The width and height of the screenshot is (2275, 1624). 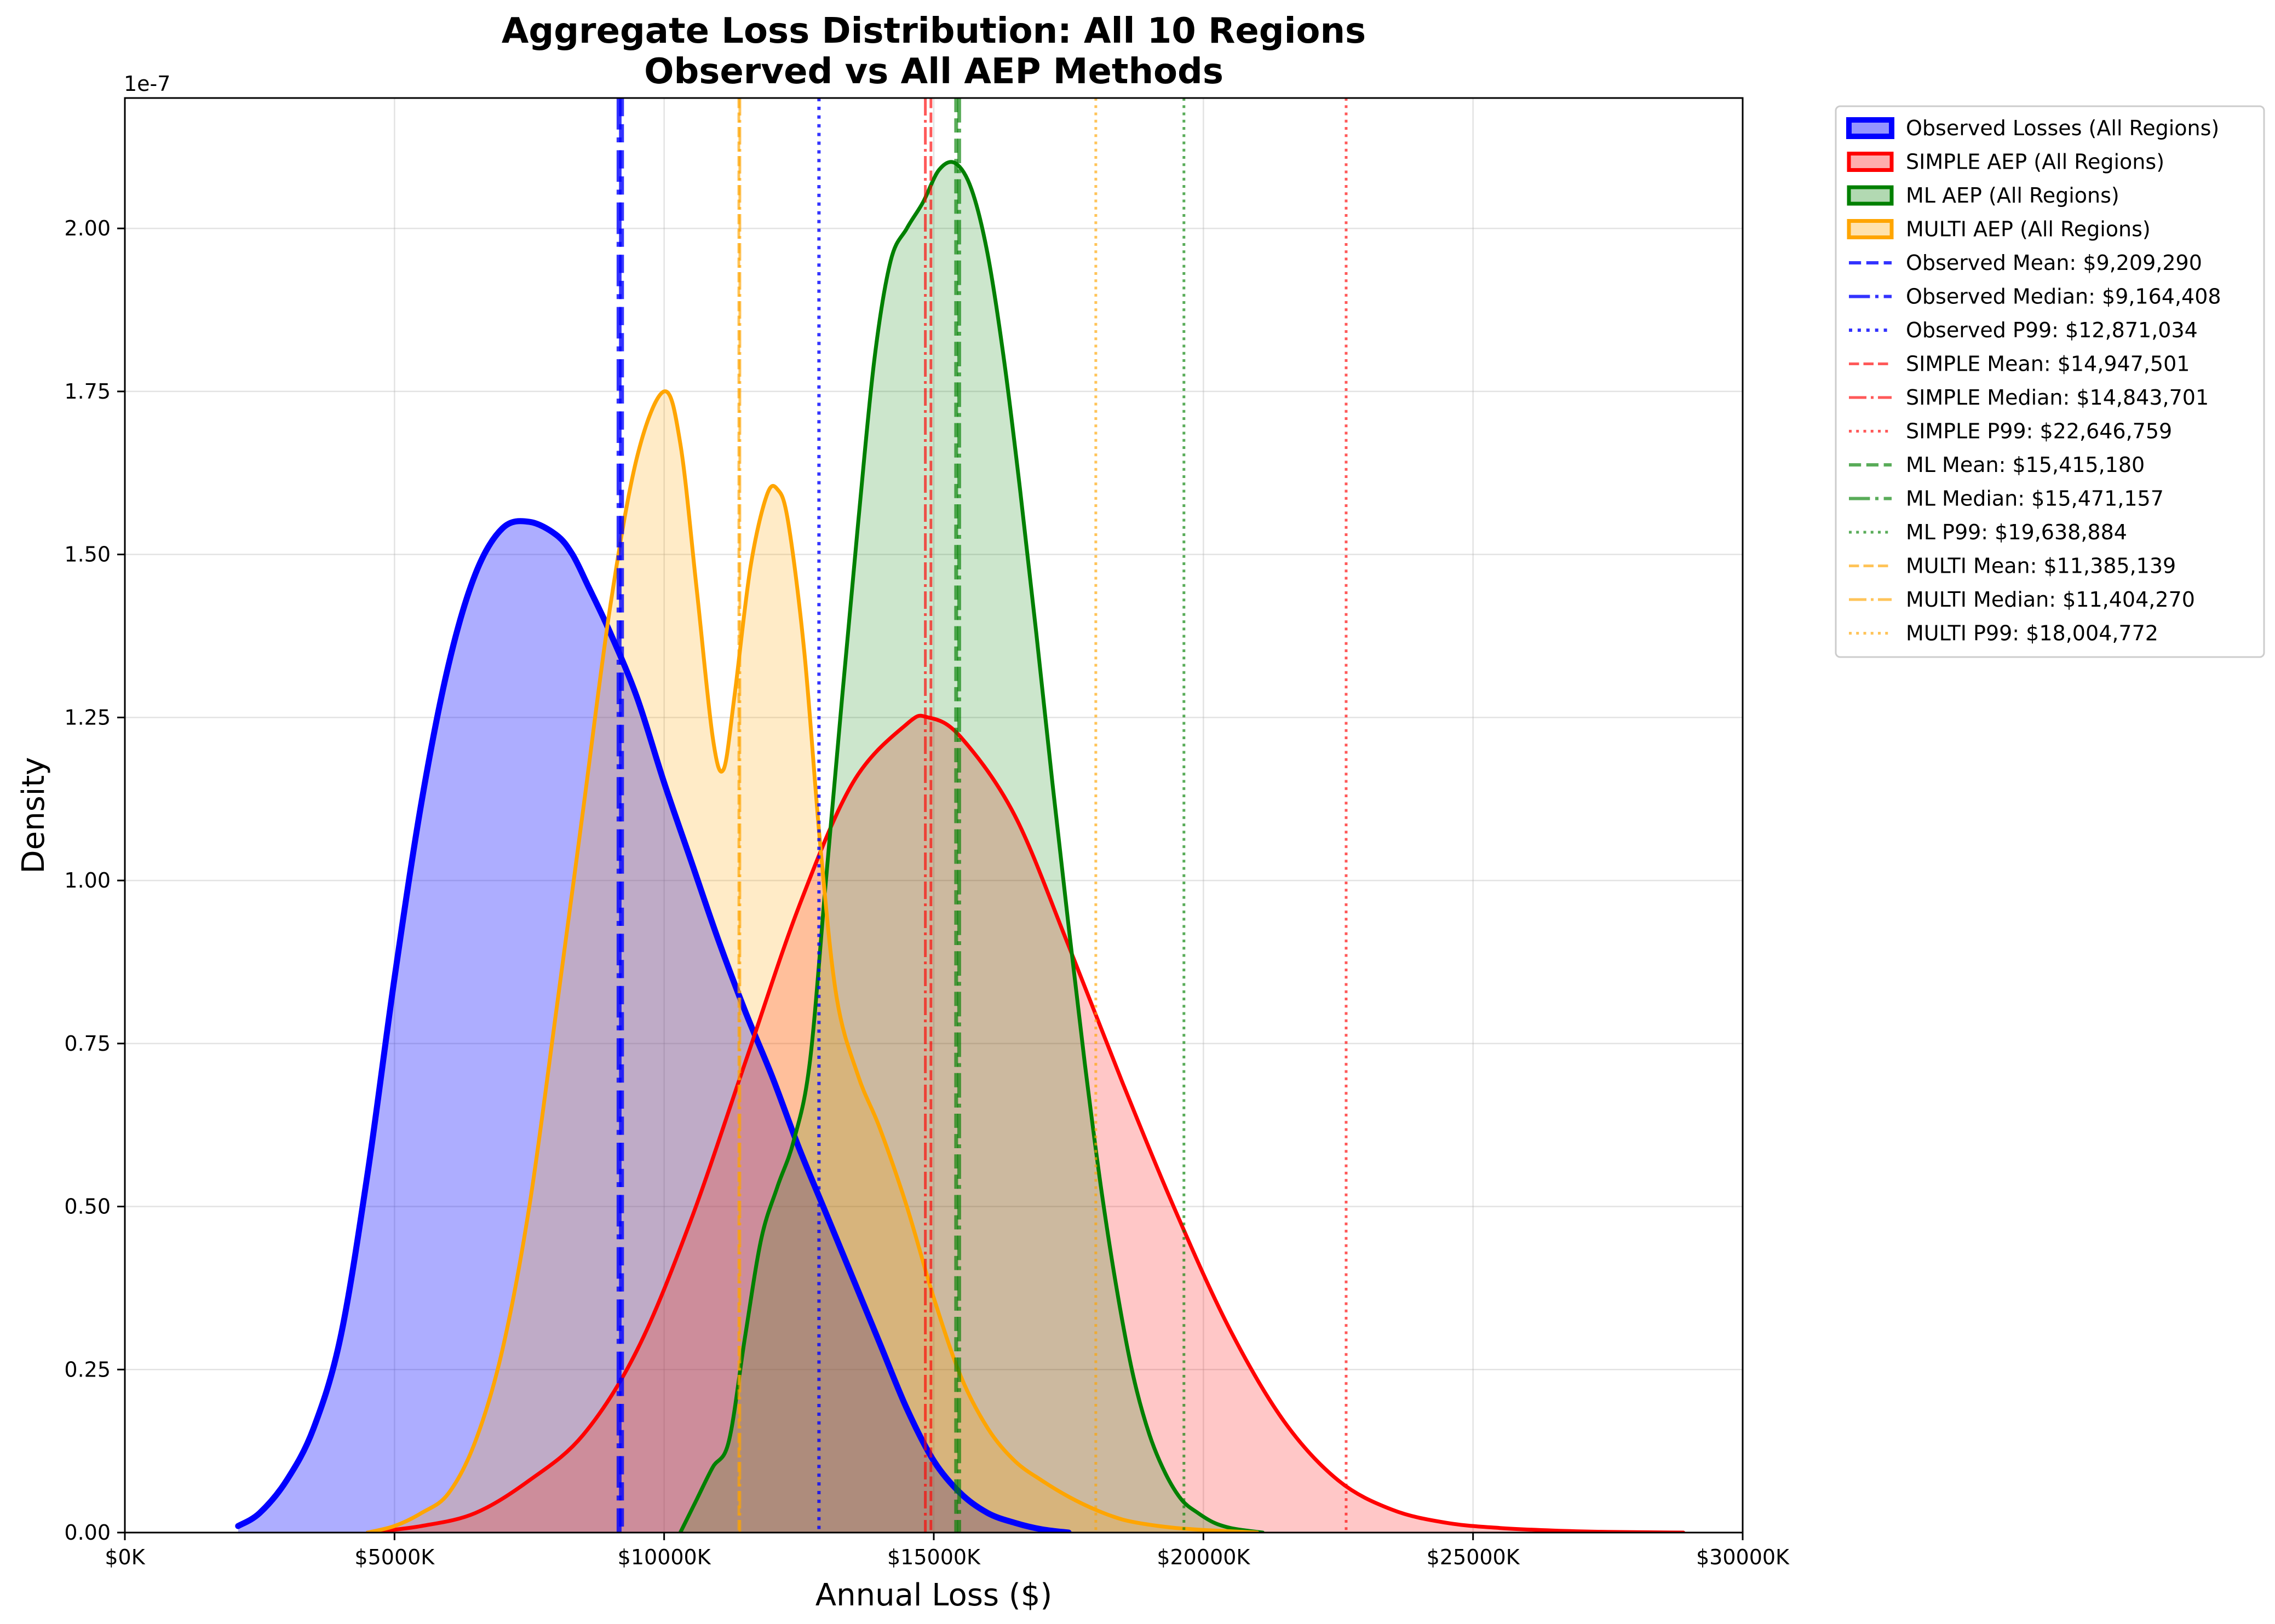 I want to click on y-tick-label: 1.25, so click(x=87, y=717).